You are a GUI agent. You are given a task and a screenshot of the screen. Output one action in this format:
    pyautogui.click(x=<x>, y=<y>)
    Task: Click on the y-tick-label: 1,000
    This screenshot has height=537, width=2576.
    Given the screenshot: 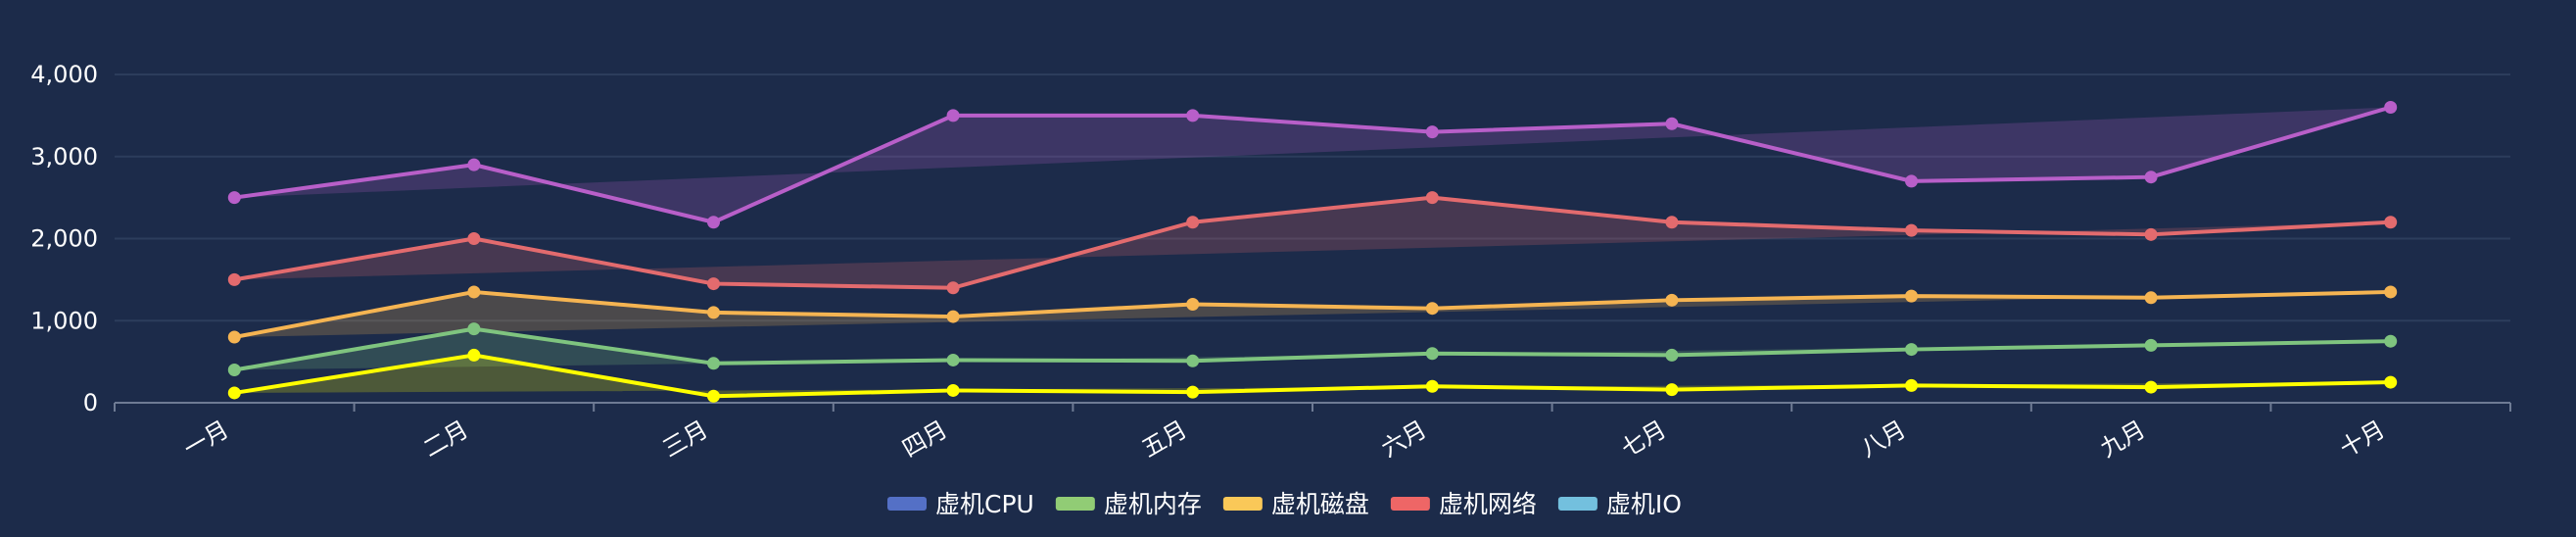 What is the action you would take?
    pyautogui.click(x=64, y=320)
    